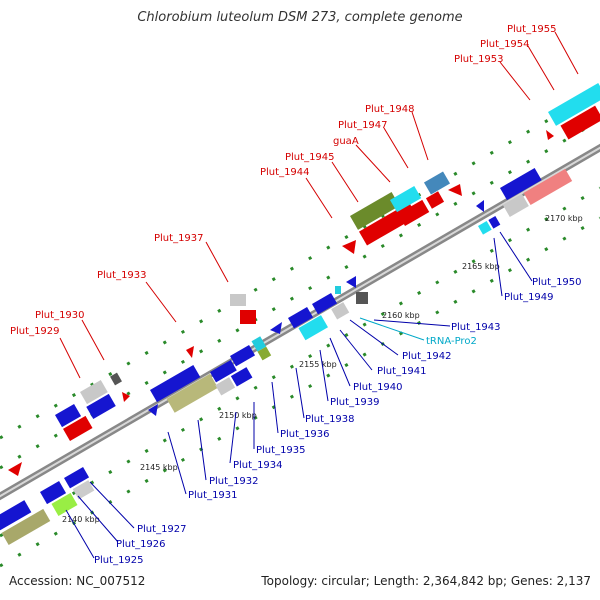  I want to click on gene-label: Plut_1929, so click(35, 331).